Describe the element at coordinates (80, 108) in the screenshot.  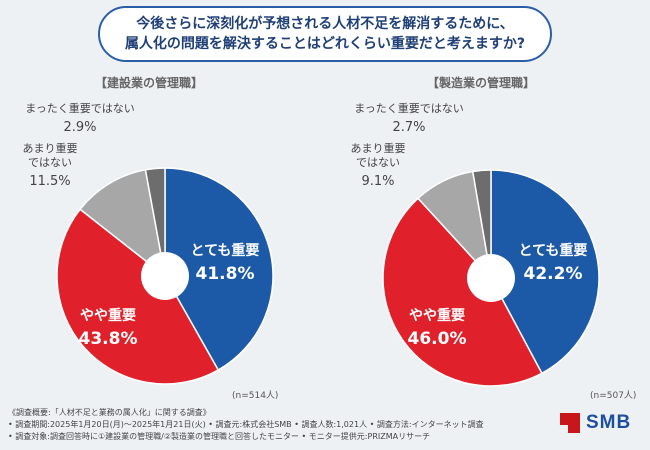
I see `slice-label-construction-3: まったく重要ではない` at that location.